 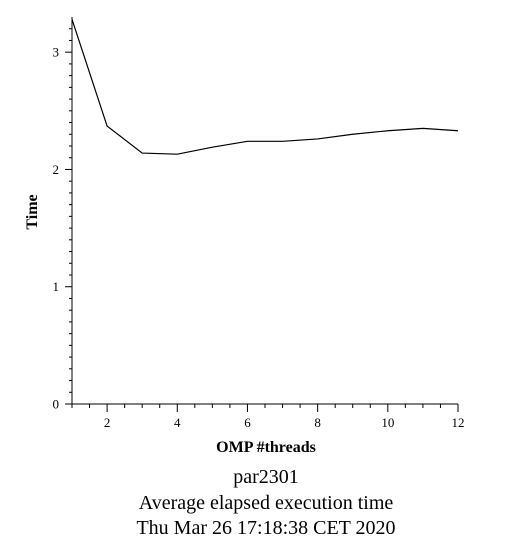 I want to click on x-axis: 2 4 6 8 10 12, so click(x=268, y=416).